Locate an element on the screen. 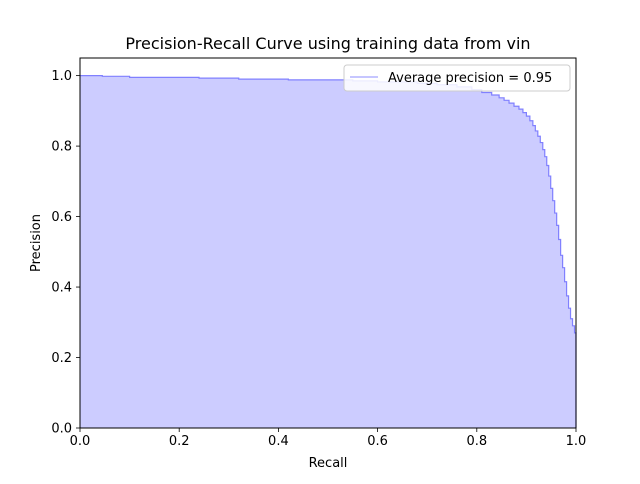  x-tick-label: 1.0 is located at coordinates (576, 441).